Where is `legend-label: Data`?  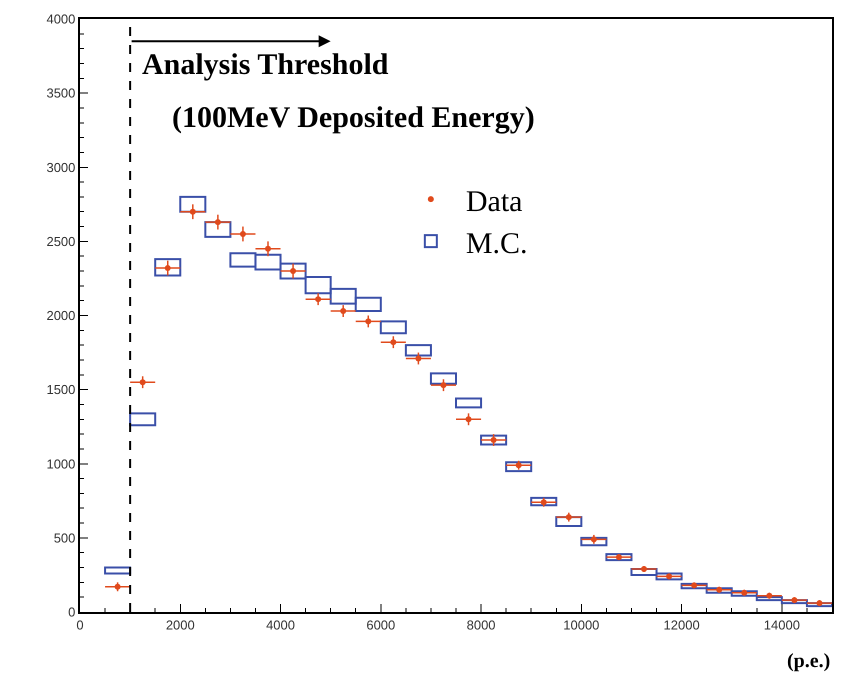 legend-label: Data is located at coordinates (494, 201).